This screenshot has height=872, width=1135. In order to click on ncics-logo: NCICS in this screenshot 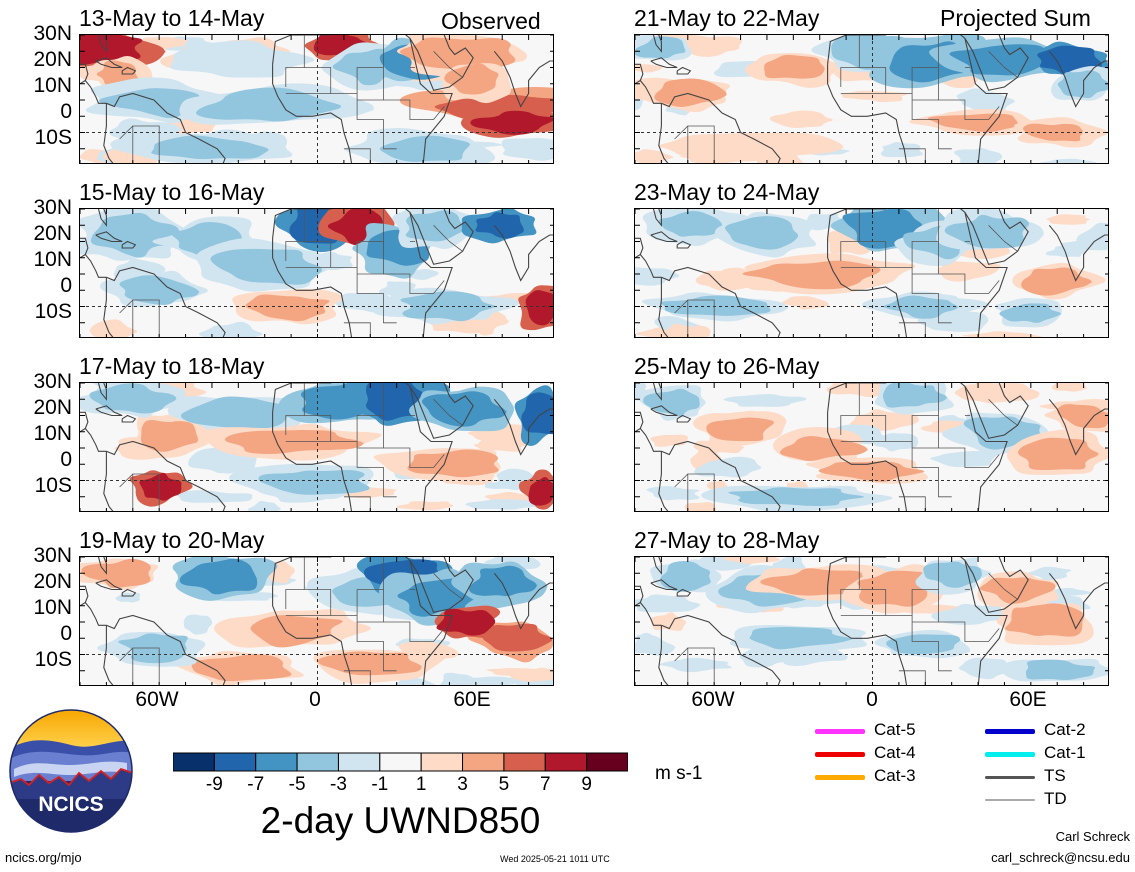, I will do `click(71, 771)`.